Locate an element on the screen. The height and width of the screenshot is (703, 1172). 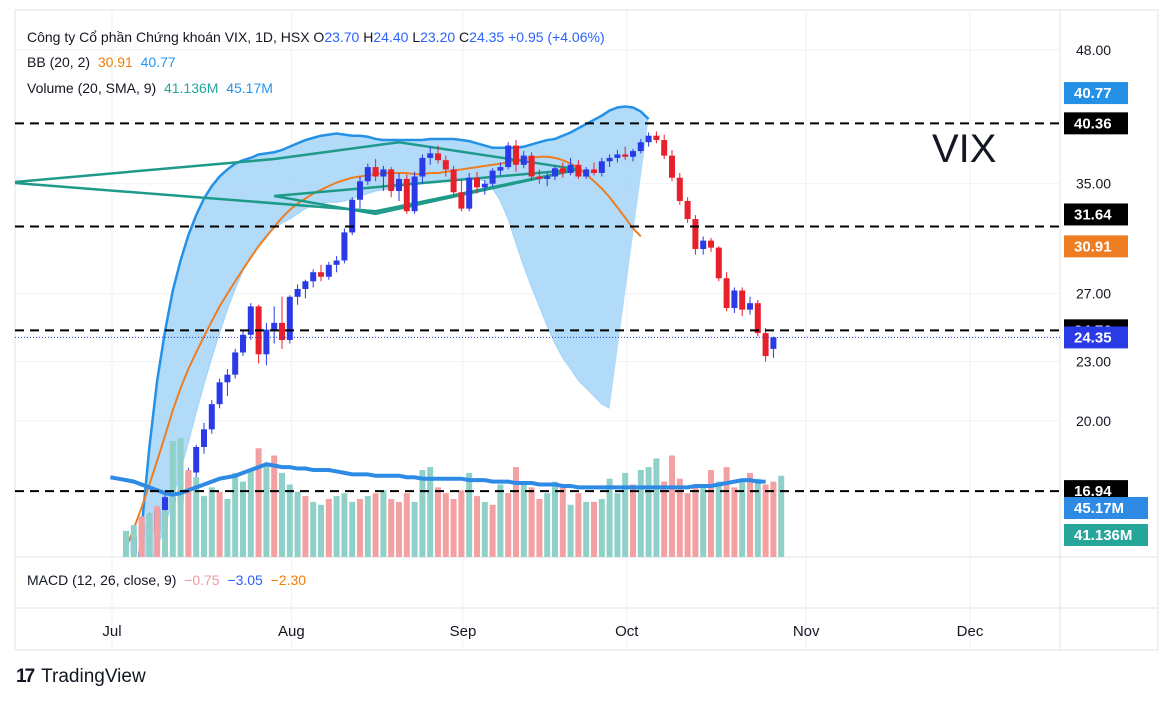
volume-legend: Volume (20, SMA, 9) 41.136M 45.17M is located at coordinates (150, 88).